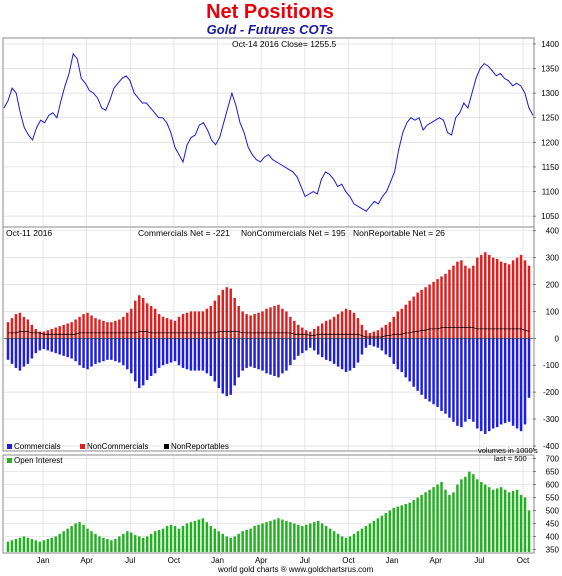 The width and height of the screenshot is (562, 576). What do you see at coordinates (557, 338) in the screenshot?
I see `cot-y-tick-label: 0` at bounding box center [557, 338].